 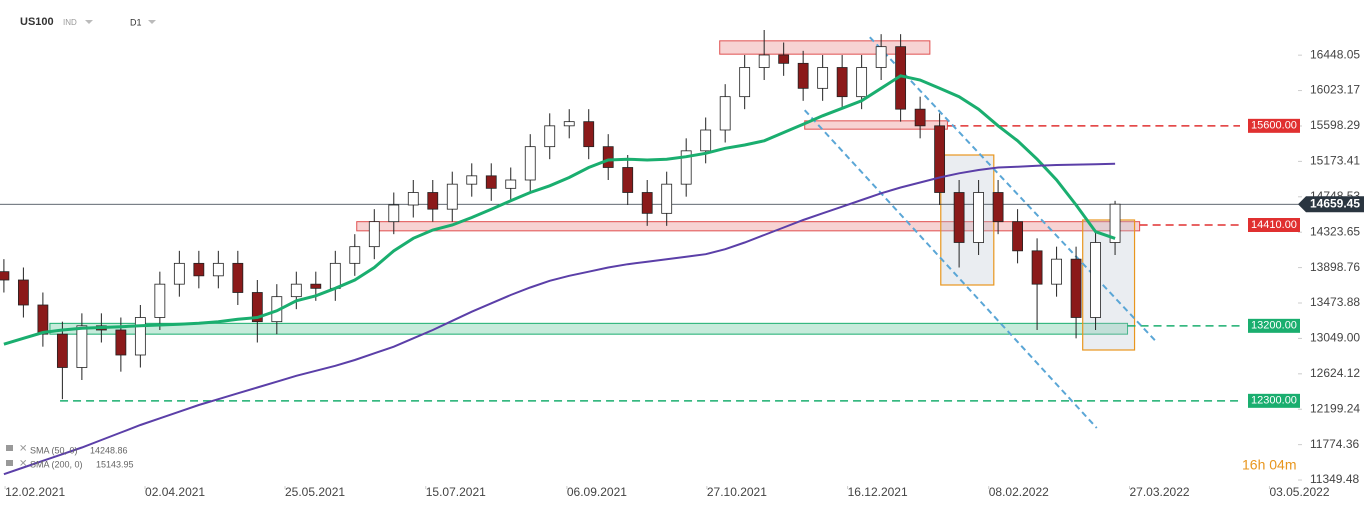 What do you see at coordinates (1299, 492) in the screenshot?
I see `x-tick-label: 03.05.2022` at bounding box center [1299, 492].